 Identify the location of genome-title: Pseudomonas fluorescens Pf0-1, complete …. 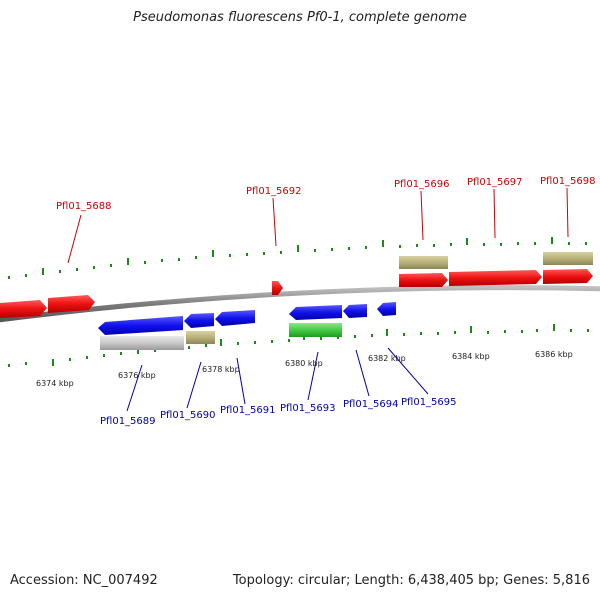
(300, 17).